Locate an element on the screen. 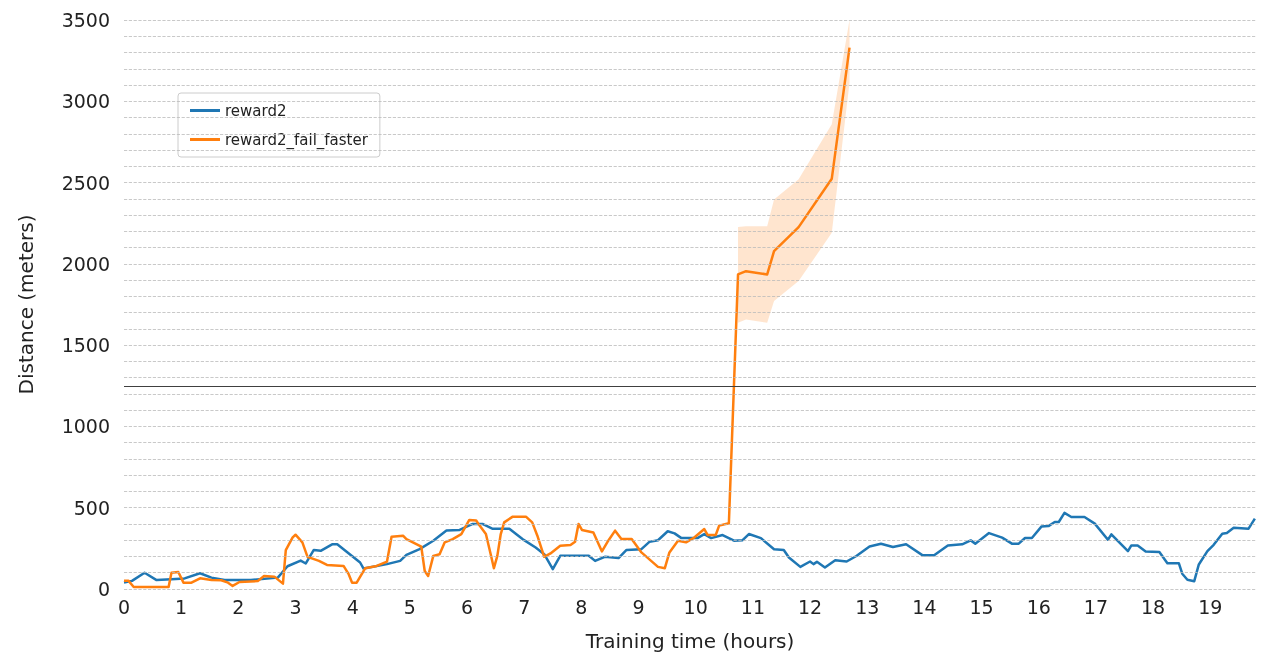  x-tick-label: 11 is located at coordinates (752, 606).